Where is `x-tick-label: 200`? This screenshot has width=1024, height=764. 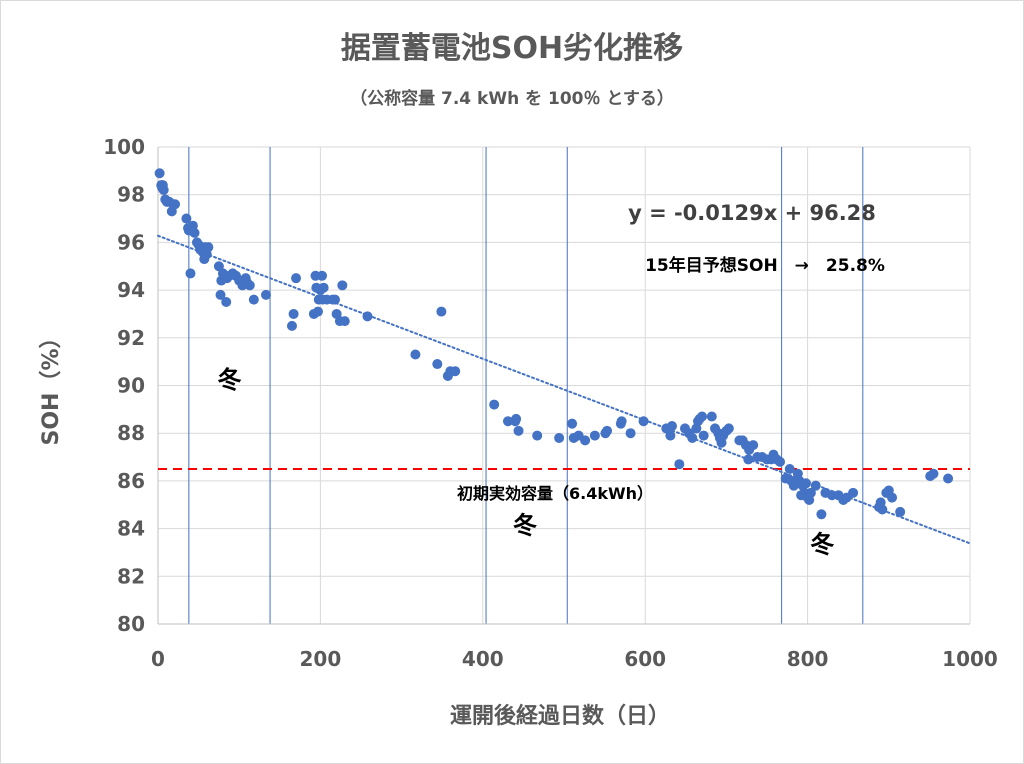 x-tick-label: 200 is located at coordinates (321, 659).